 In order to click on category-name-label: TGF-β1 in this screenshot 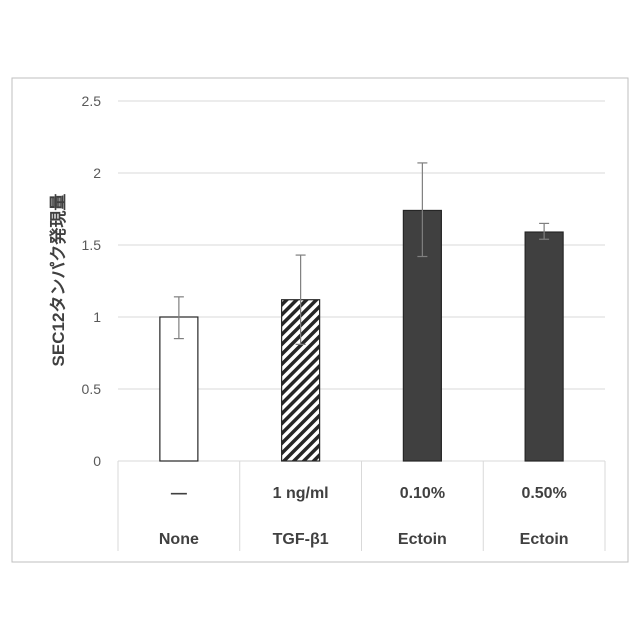, I will do `click(301, 539)`.